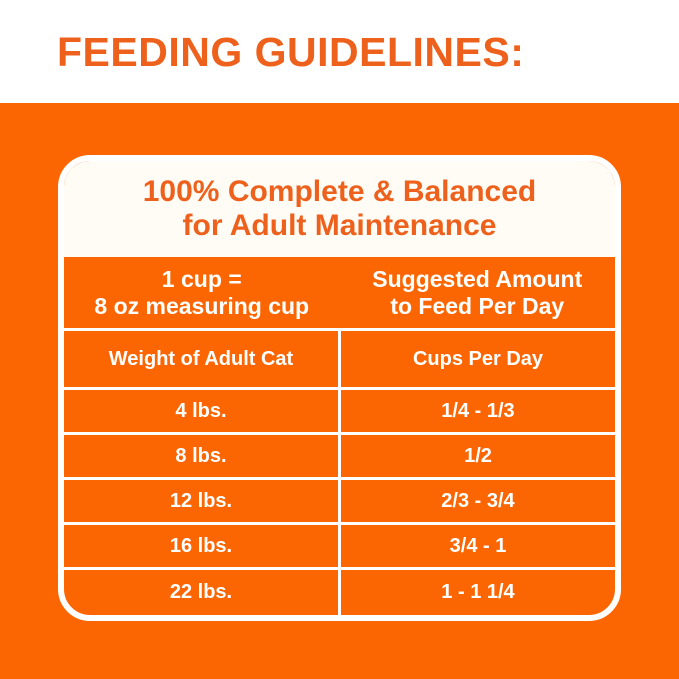 The width and height of the screenshot is (679, 679). What do you see at coordinates (339, 191) in the screenshot?
I see `panel-heading-line1: 100% Complete & Balanced` at bounding box center [339, 191].